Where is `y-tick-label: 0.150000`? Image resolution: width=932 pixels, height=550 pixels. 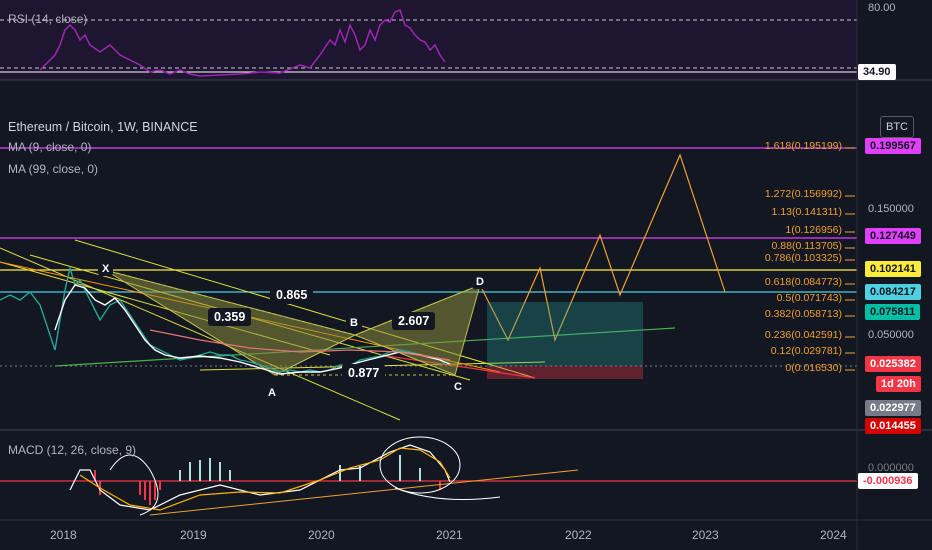
y-tick-label: 0.150000 is located at coordinates (891, 209).